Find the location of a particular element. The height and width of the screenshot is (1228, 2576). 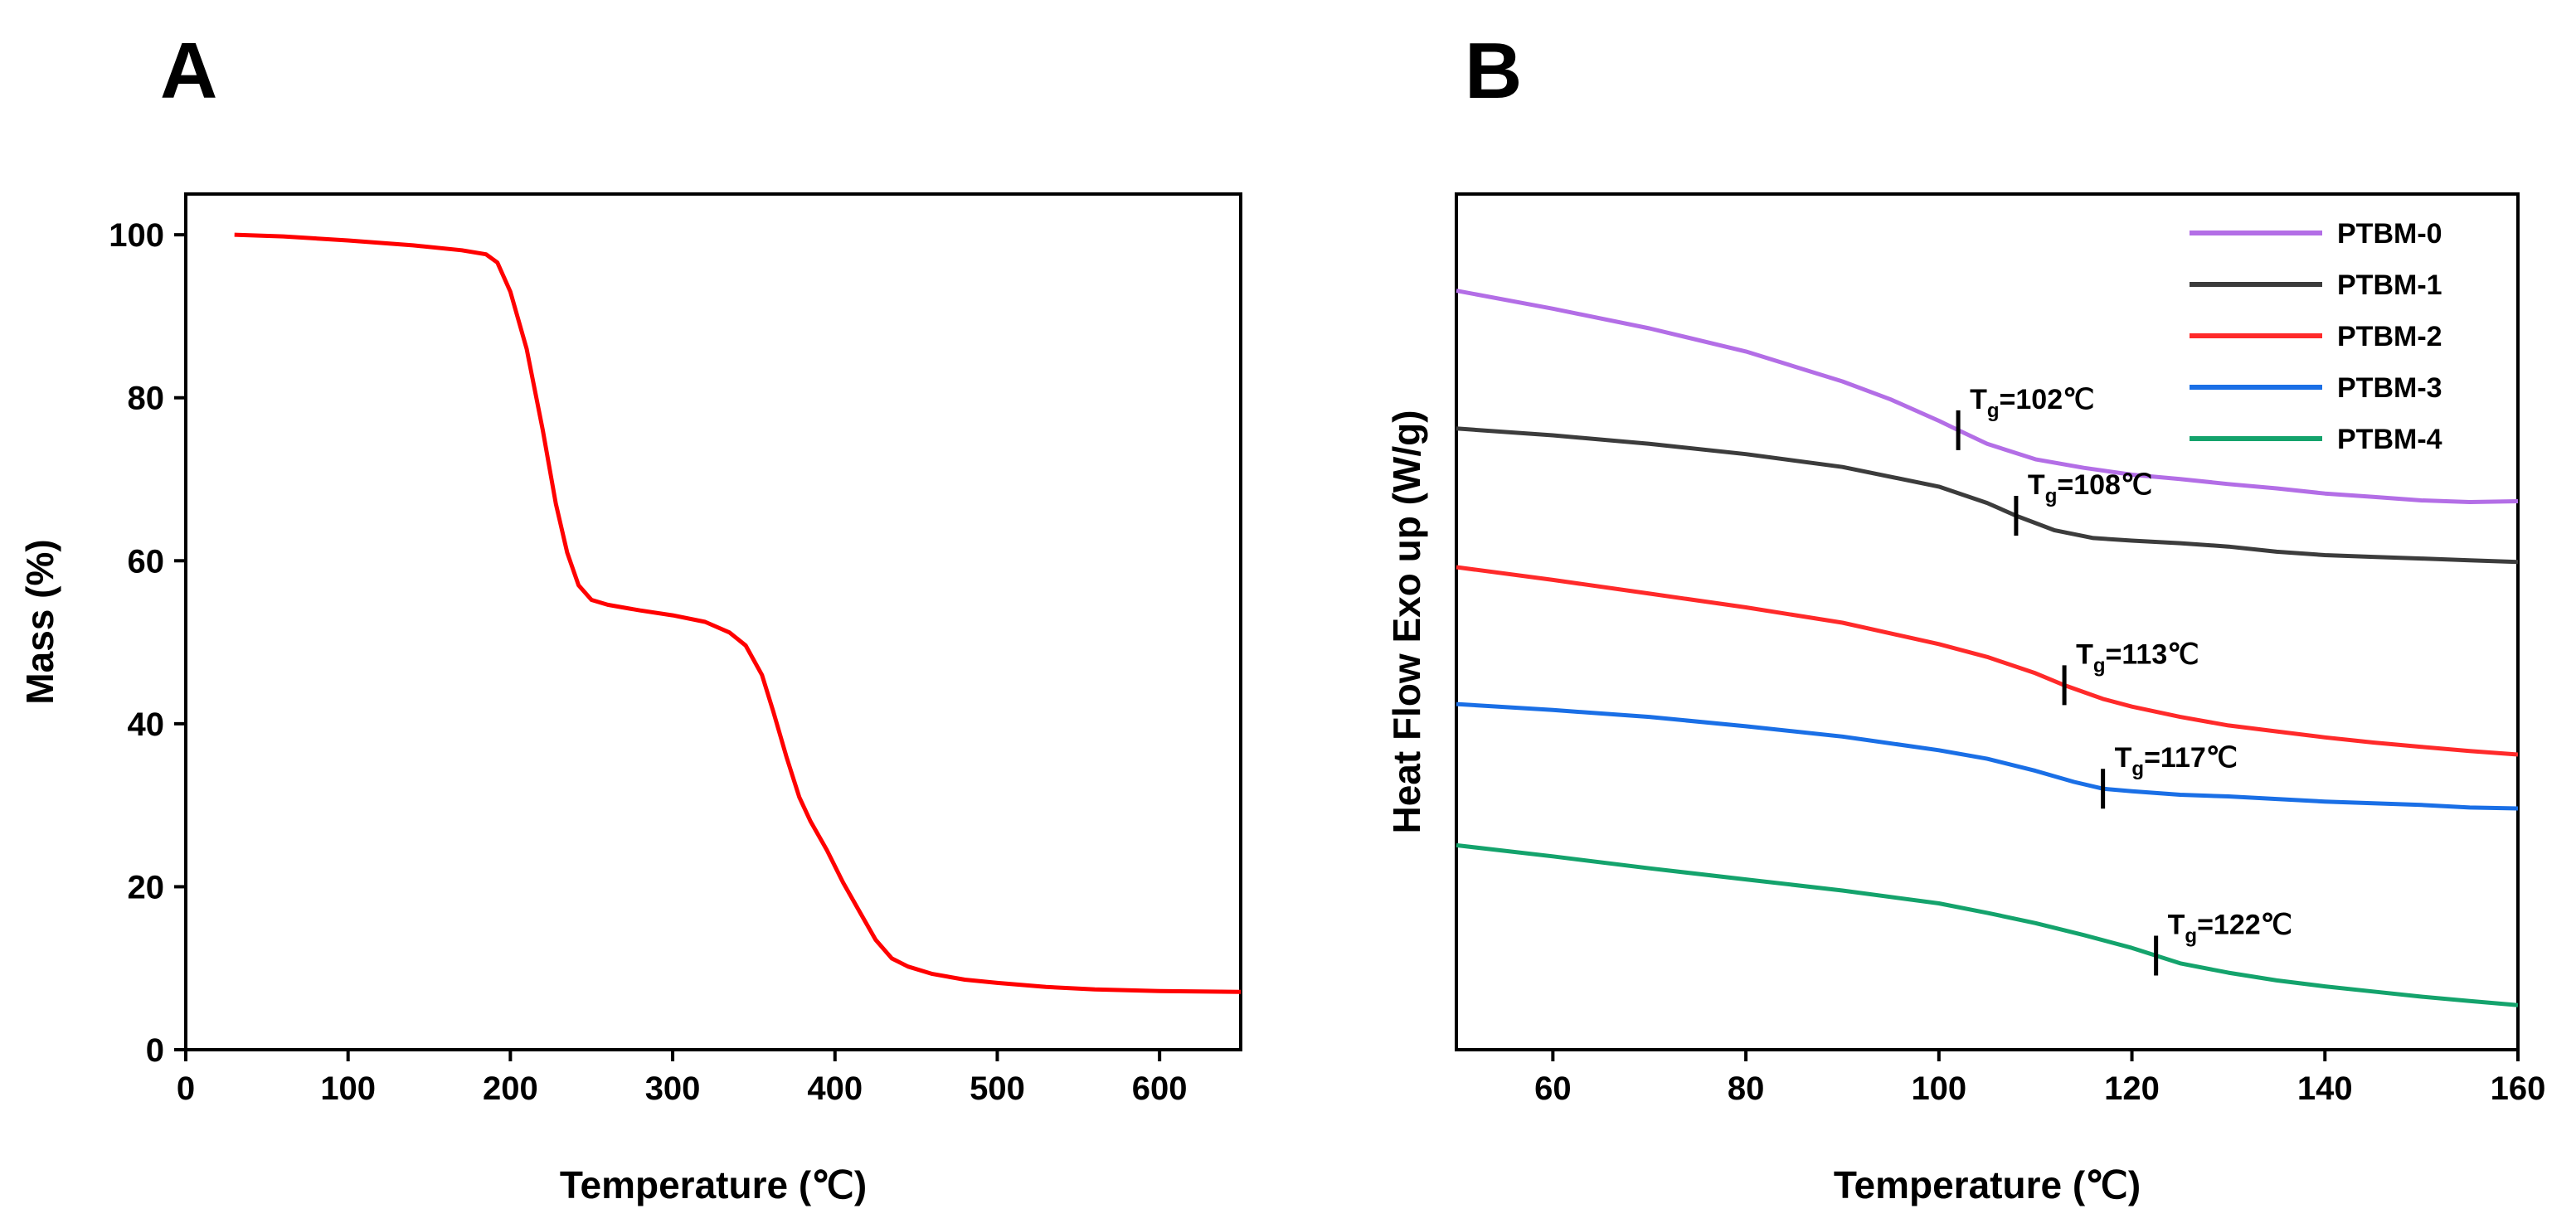

panel-b-tg-label: Tg=113℃ is located at coordinates (2137, 657).